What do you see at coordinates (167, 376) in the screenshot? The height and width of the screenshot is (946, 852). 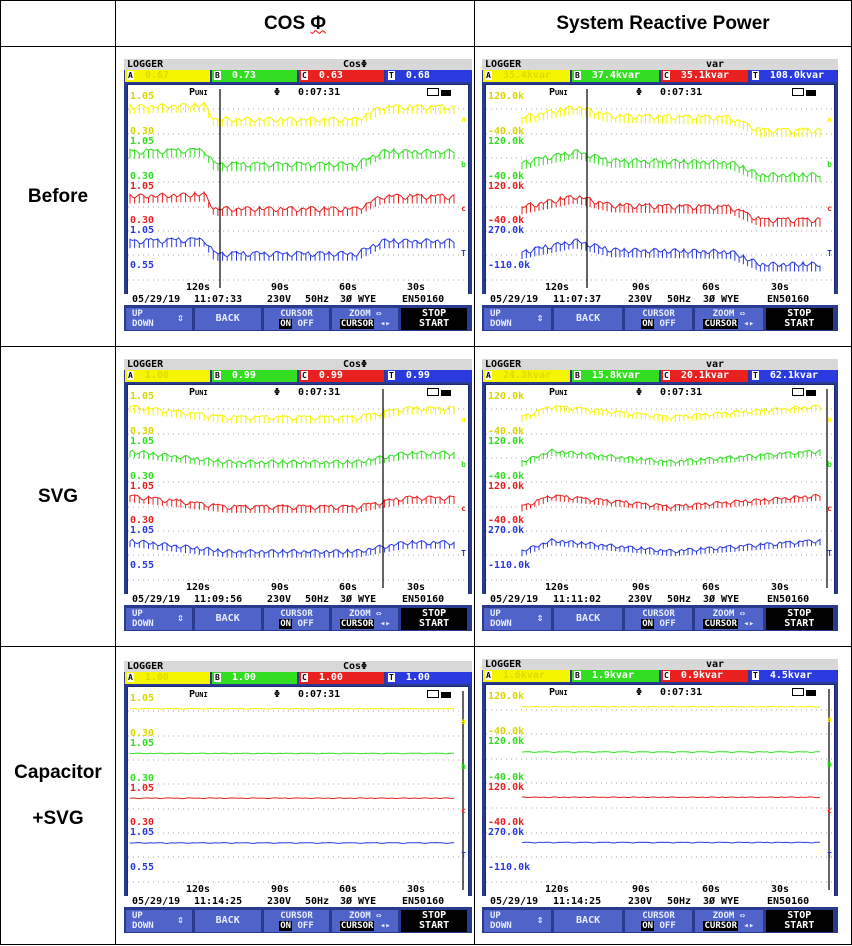 I see `phase-value-a: A 1.00` at bounding box center [167, 376].